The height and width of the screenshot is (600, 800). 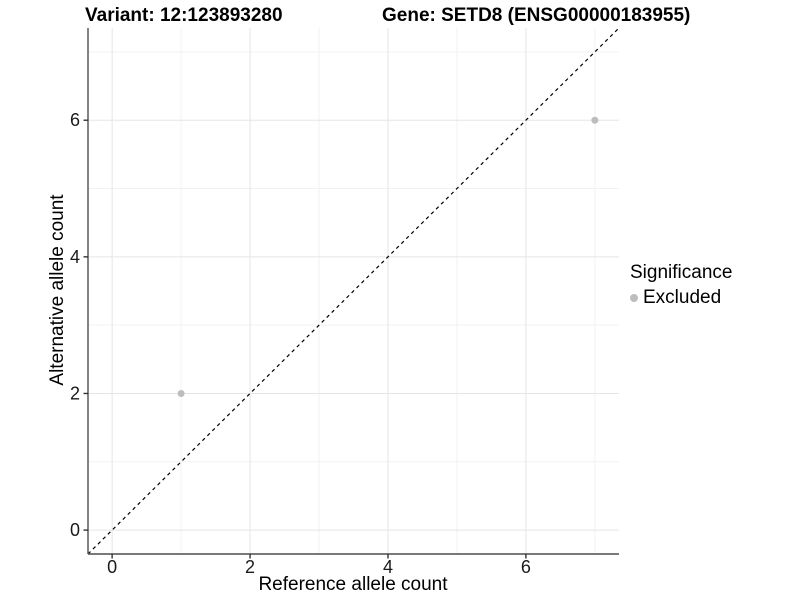 I want to click on plot-title-variant: Variant: 12:123893280, so click(x=184, y=15).